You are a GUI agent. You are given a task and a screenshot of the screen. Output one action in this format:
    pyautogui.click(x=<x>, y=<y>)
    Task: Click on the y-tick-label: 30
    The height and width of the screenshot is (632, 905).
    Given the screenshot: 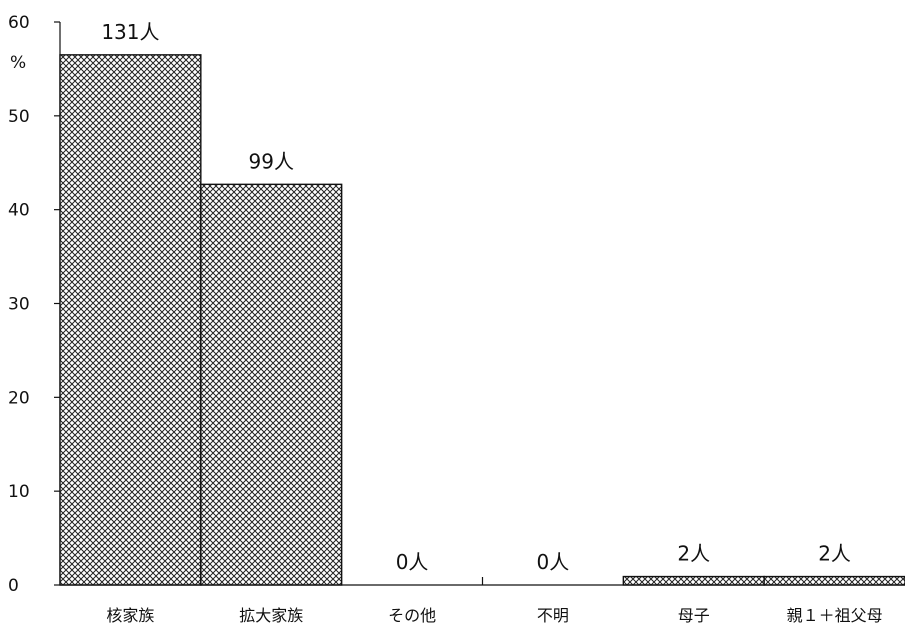 What is the action you would take?
    pyautogui.click(x=19, y=305)
    